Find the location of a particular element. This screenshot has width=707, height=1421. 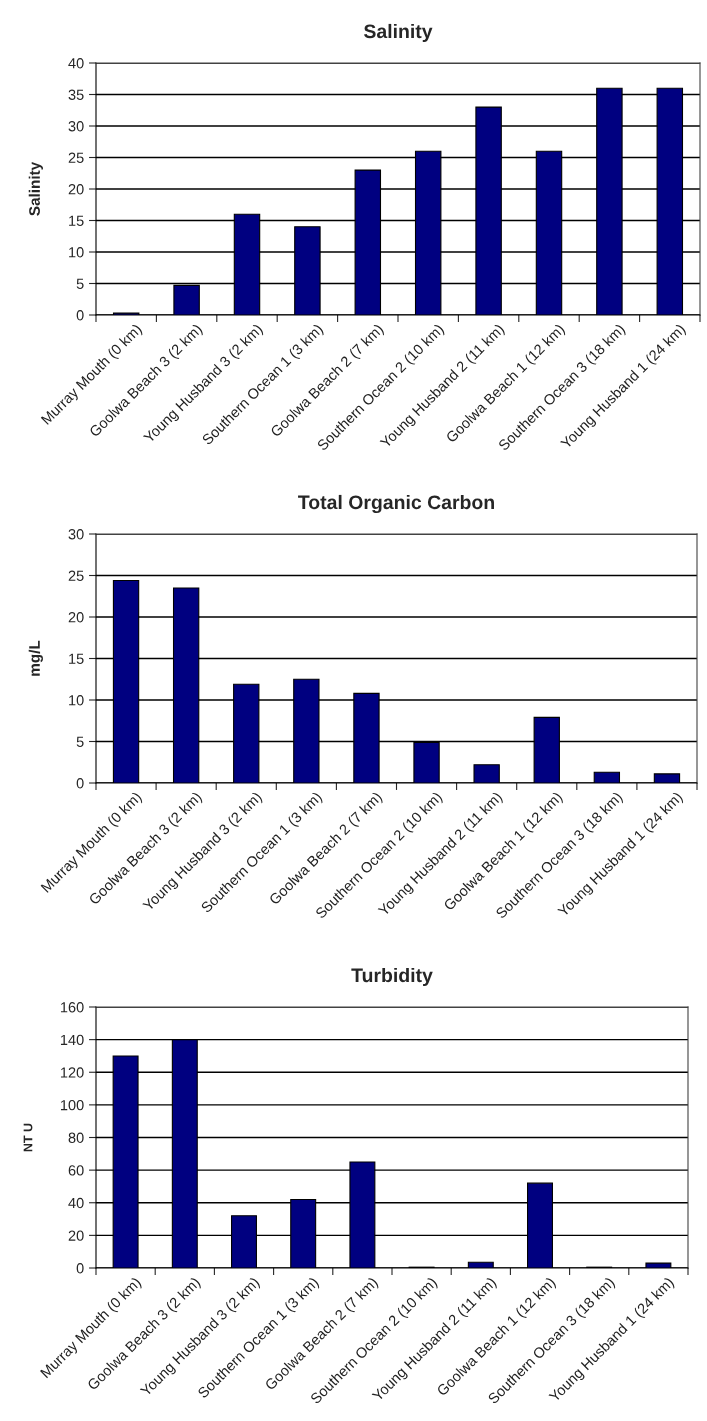

chart-title: Turbidity is located at coordinates (392, 977).